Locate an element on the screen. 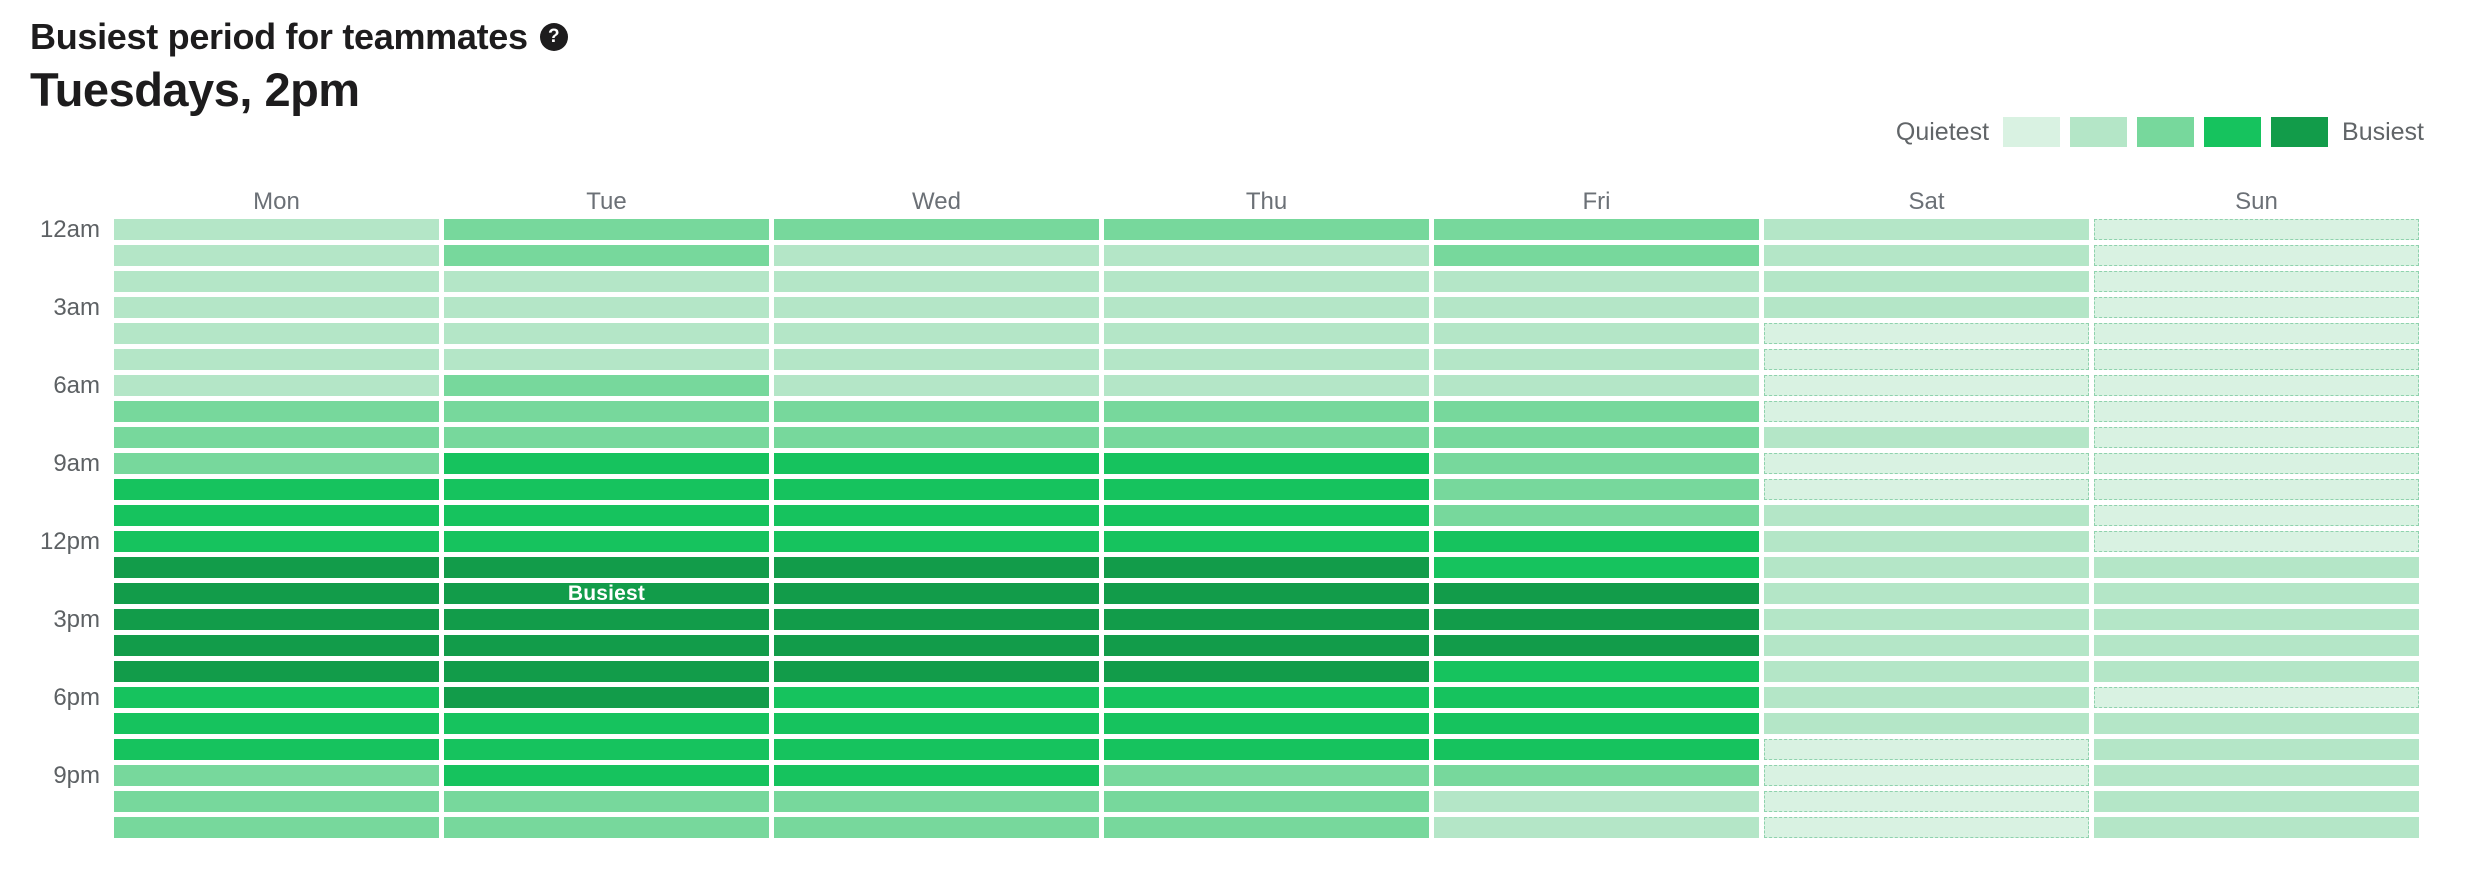 Image resolution: width=2470 pixels, height=884 pixels. heatmap-cell-tue-3am is located at coordinates (606, 307).